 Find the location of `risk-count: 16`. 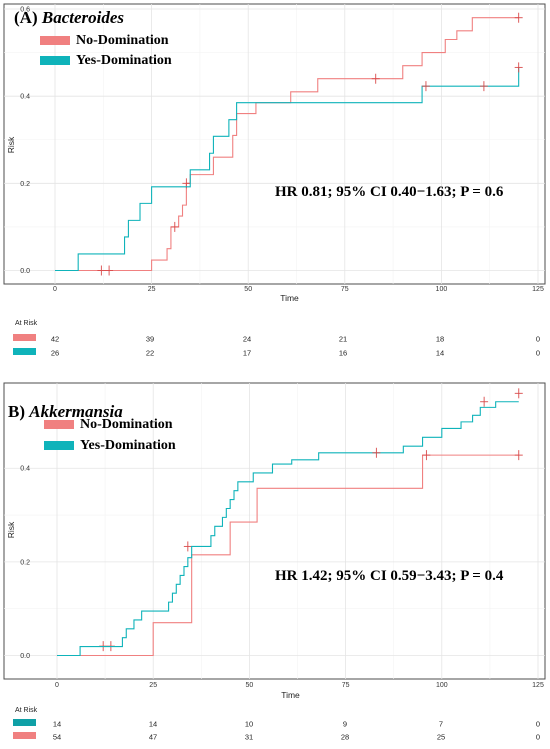

risk-count: 16 is located at coordinates (343, 353).